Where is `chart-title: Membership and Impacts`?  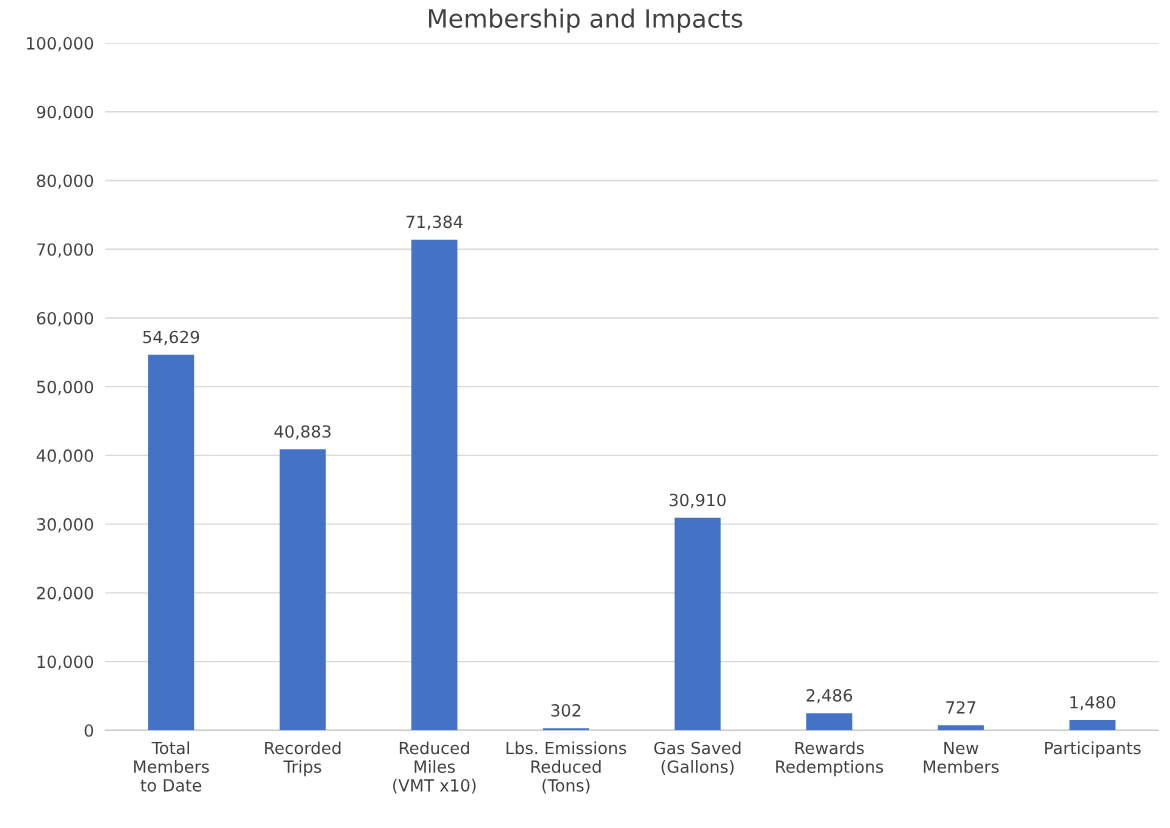
chart-title: Membership and Impacts is located at coordinates (585, 20).